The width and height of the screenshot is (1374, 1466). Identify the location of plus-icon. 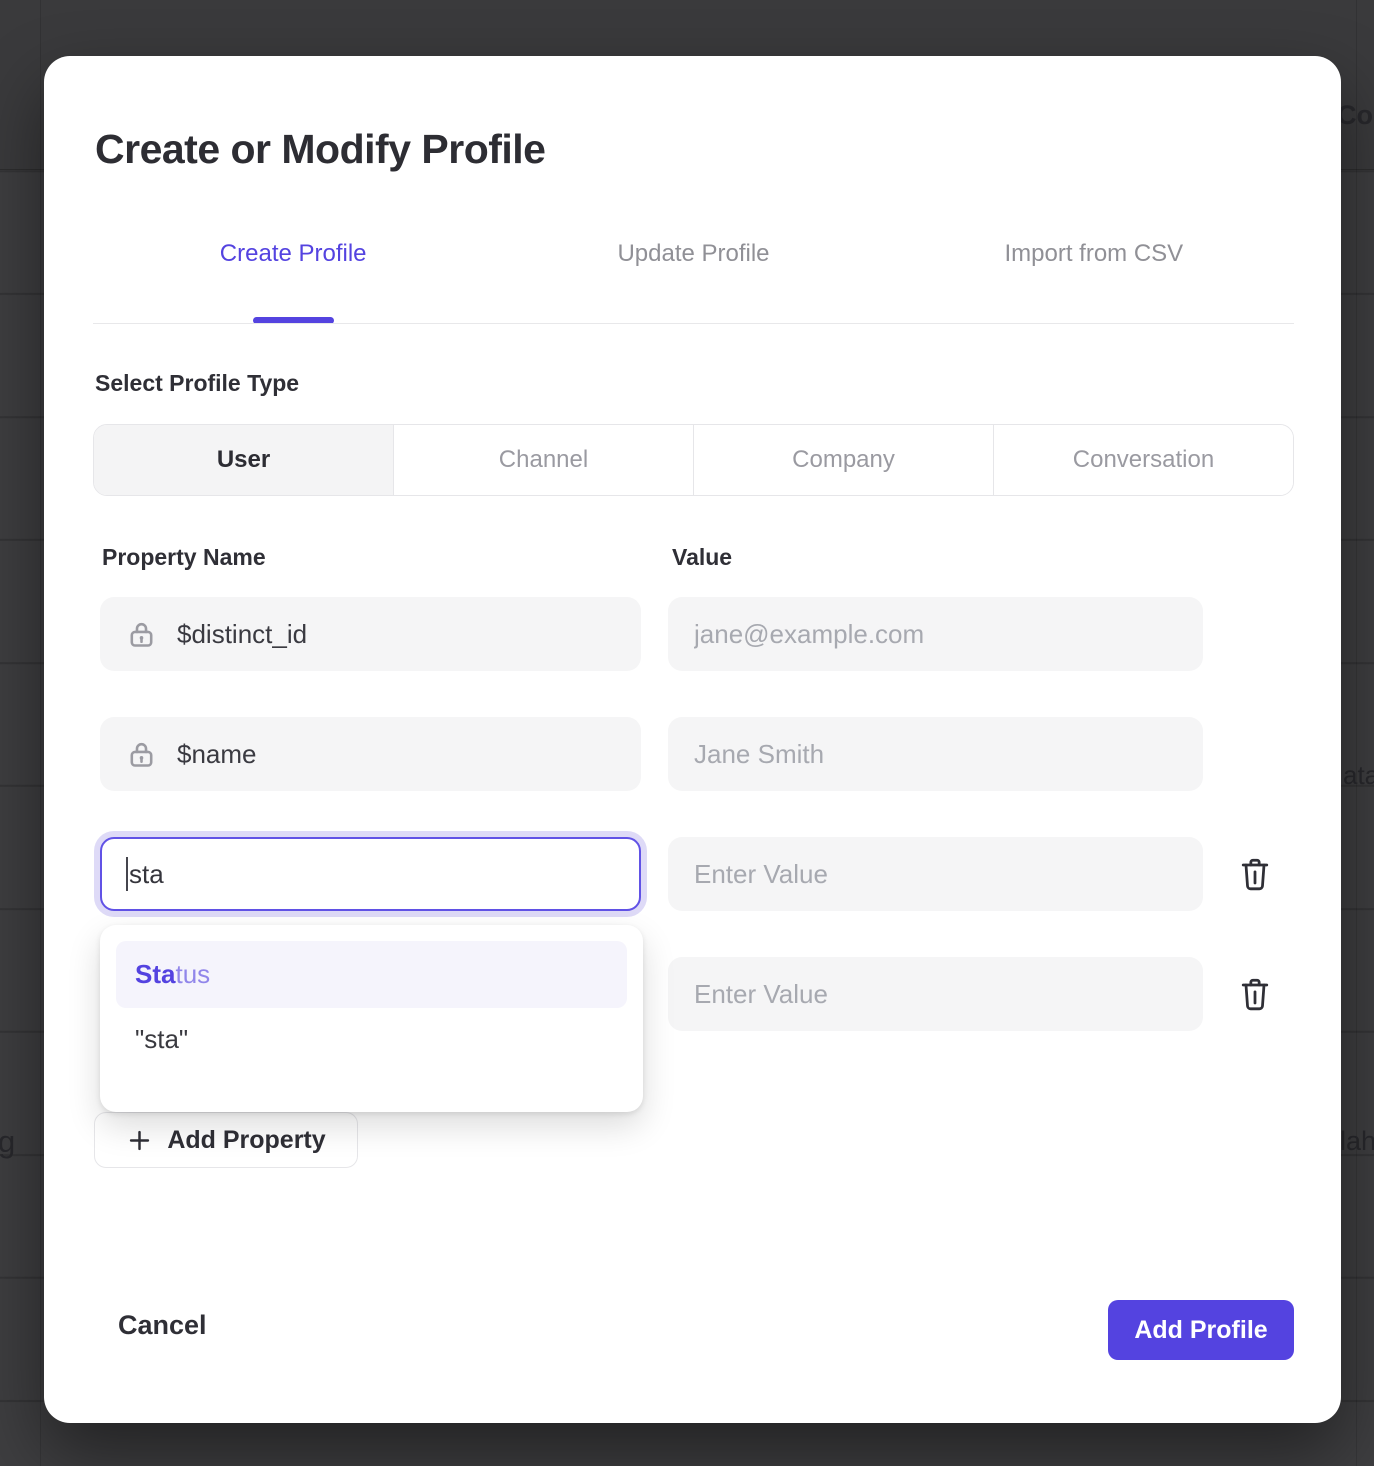
(140, 1140).